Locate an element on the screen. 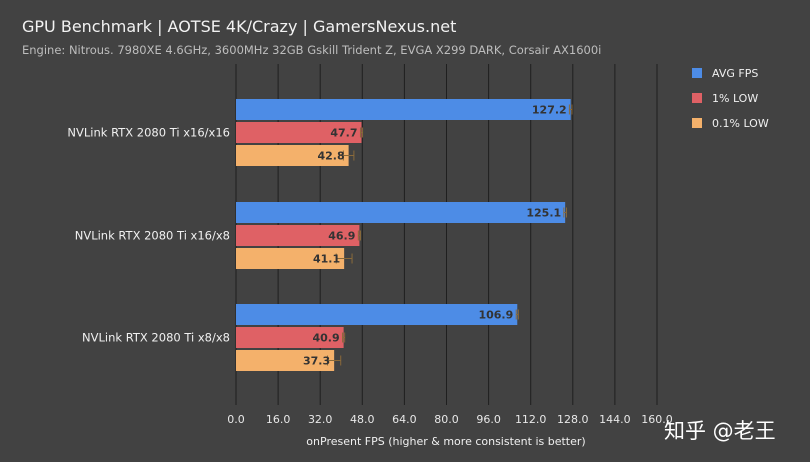 Image resolution: width=810 pixels, height=462 pixels. bar-value-label: 47.7 is located at coordinates (343, 133).